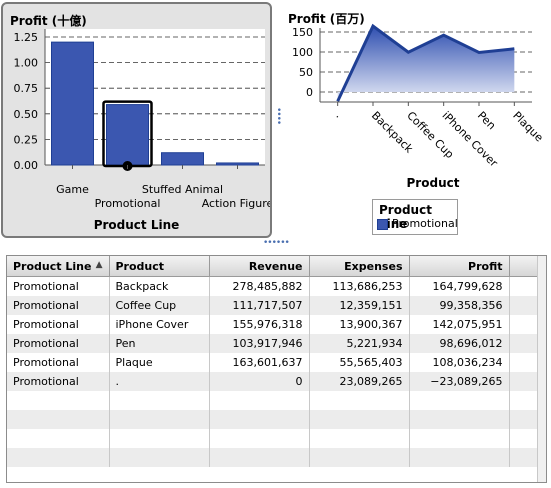  What do you see at coordinates (278, 116) in the screenshot?
I see `vertical-splitter-grip: ••••` at bounding box center [278, 116].